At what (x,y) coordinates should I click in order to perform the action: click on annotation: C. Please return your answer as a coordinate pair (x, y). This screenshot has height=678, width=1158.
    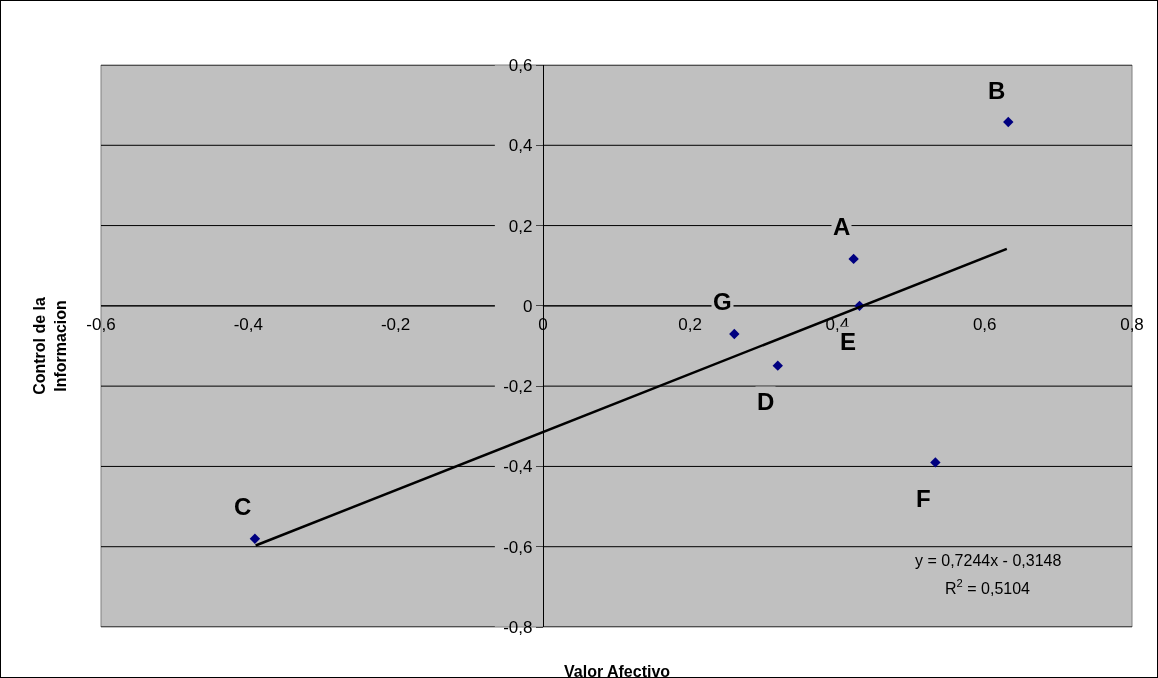
    Looking at the image, I should click on (243, 506).